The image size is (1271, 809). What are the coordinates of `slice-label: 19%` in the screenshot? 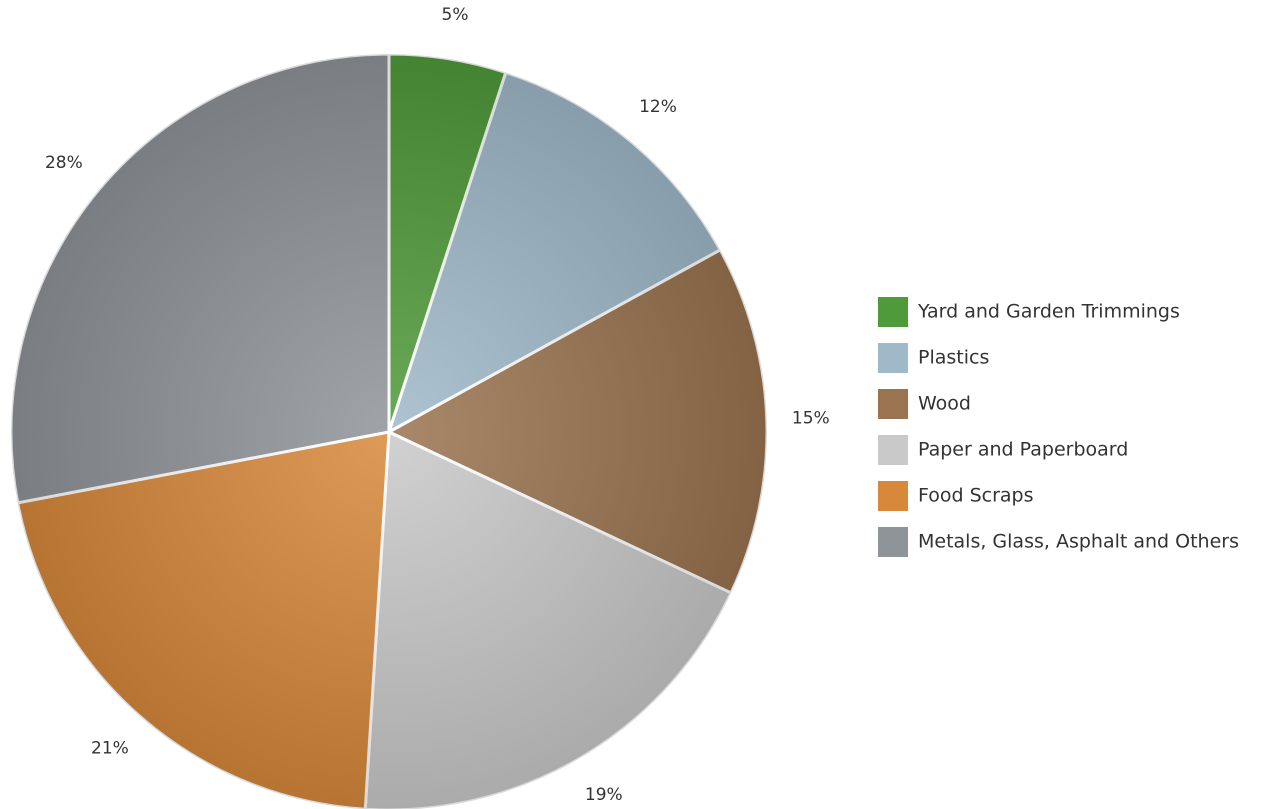 It's located at (604, 795).